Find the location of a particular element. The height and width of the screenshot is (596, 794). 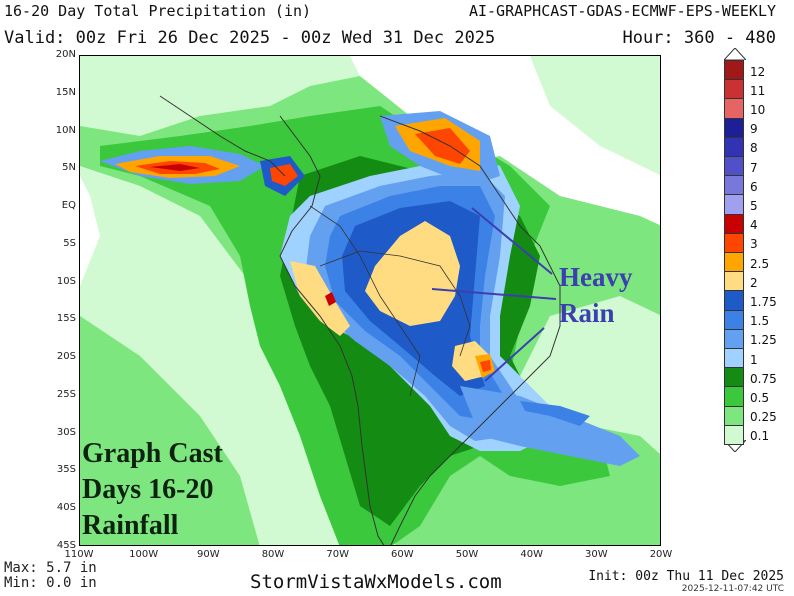

map-title: 16-20 Day Total Precipitation (in) is located at coordinates (158, 11).